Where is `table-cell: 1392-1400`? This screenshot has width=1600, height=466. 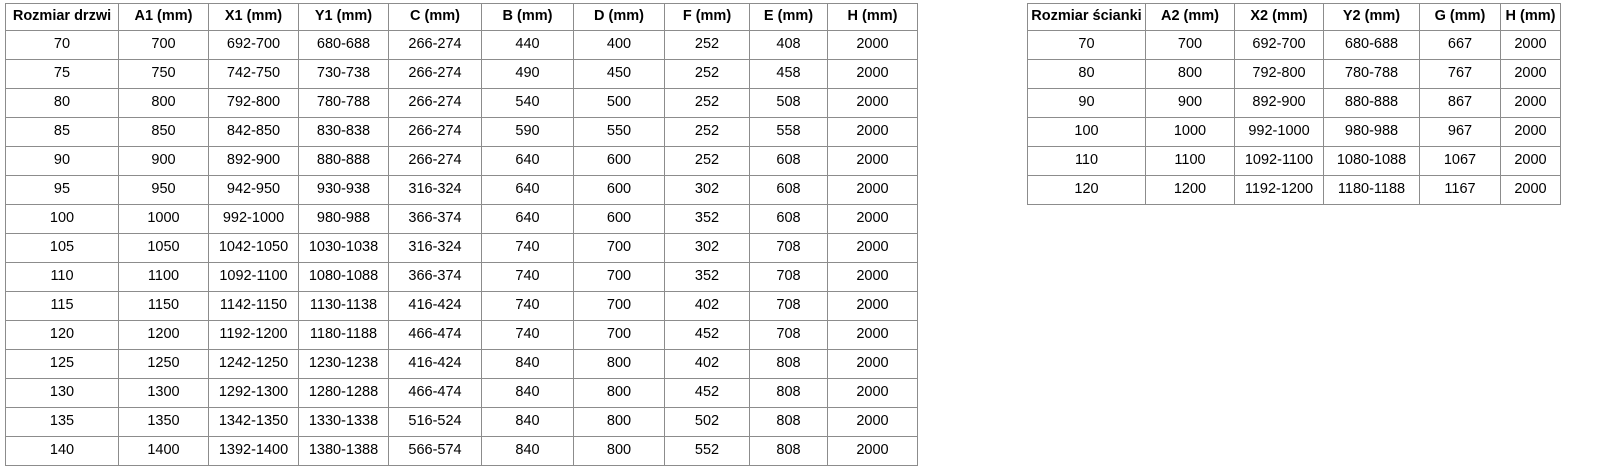 table-cell: 1392-1400 is located at coordinates (253, 451).